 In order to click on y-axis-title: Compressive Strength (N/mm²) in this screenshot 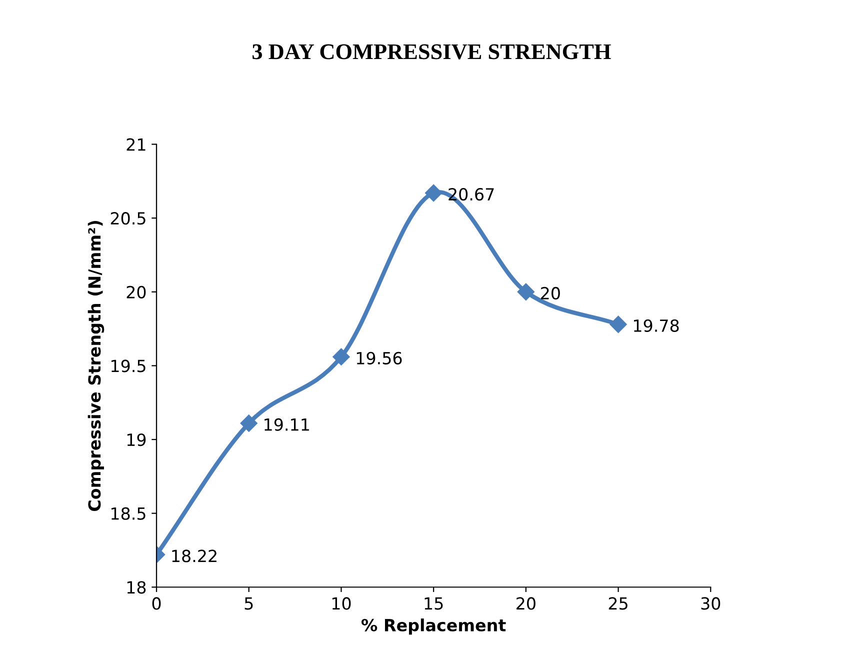, I will do `click(96, 366)`.